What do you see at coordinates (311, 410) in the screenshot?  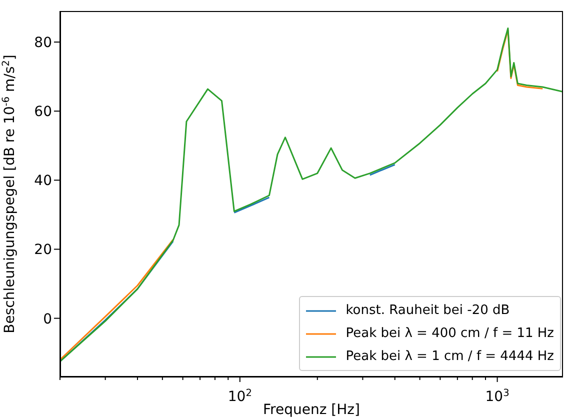 I see `x-axis-title: Frequenz [Hz]` at bounding box center [311, 410].